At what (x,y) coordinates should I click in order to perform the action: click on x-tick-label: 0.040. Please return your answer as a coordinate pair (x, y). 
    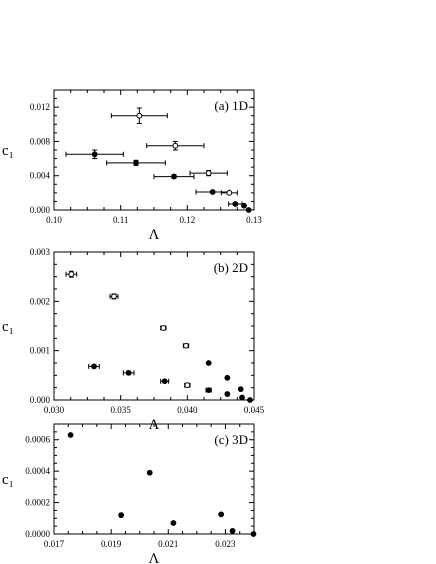
    Looking at the image, I should click on (187, 410).